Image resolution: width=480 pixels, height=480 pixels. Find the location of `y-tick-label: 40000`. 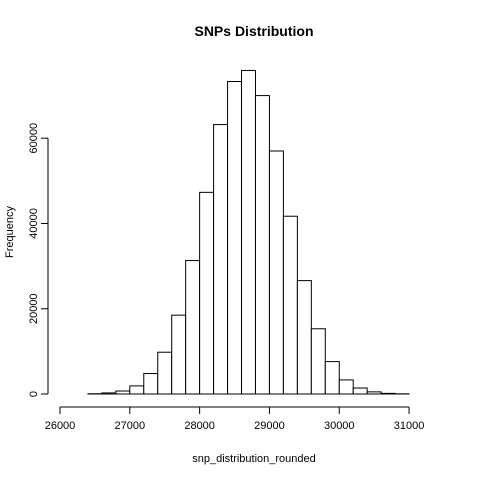

y-tick-label: 40000 is located at coordinates (34, 223).